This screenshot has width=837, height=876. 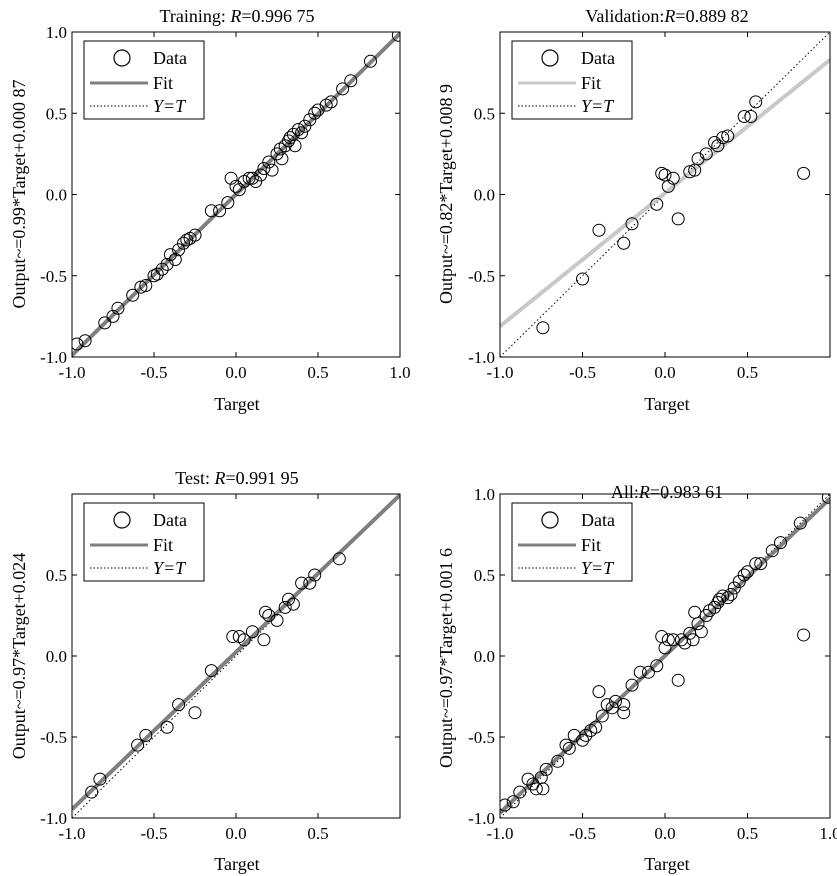 I want to click on y-equals-t-line, so click(x=665, y=194).